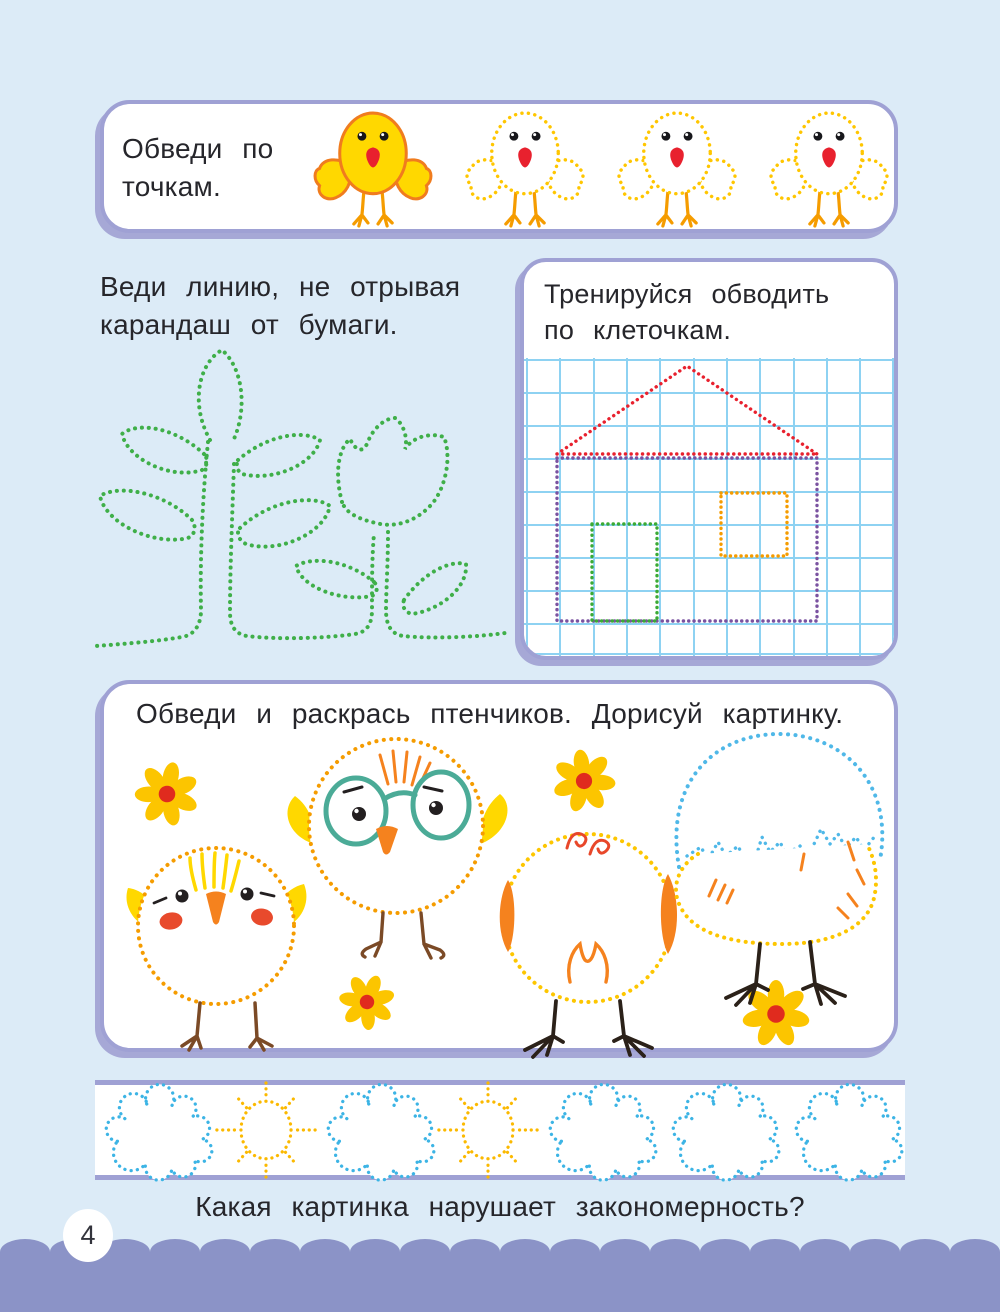 The width and height of the screenshot is (1000, 1312). What do you see at coordinates (397, 848) in the screenshot?
I see `chick-glasses-dotted` at bounding box center [397, 848].